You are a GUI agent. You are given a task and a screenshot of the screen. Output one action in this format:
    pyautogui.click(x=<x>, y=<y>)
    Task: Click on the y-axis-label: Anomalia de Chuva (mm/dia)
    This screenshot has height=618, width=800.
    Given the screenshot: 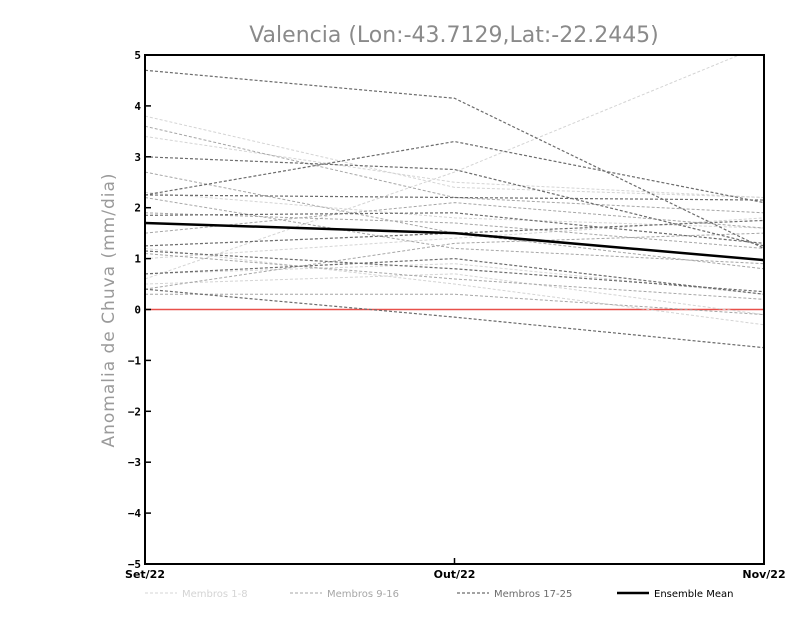 What is the action you would take?
    pyautogui.click(x=109, y=309)
    